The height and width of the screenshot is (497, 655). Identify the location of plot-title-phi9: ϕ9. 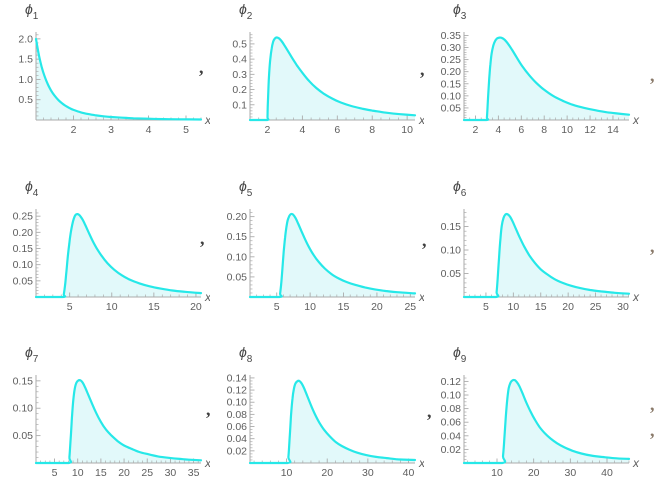
(460, 354).